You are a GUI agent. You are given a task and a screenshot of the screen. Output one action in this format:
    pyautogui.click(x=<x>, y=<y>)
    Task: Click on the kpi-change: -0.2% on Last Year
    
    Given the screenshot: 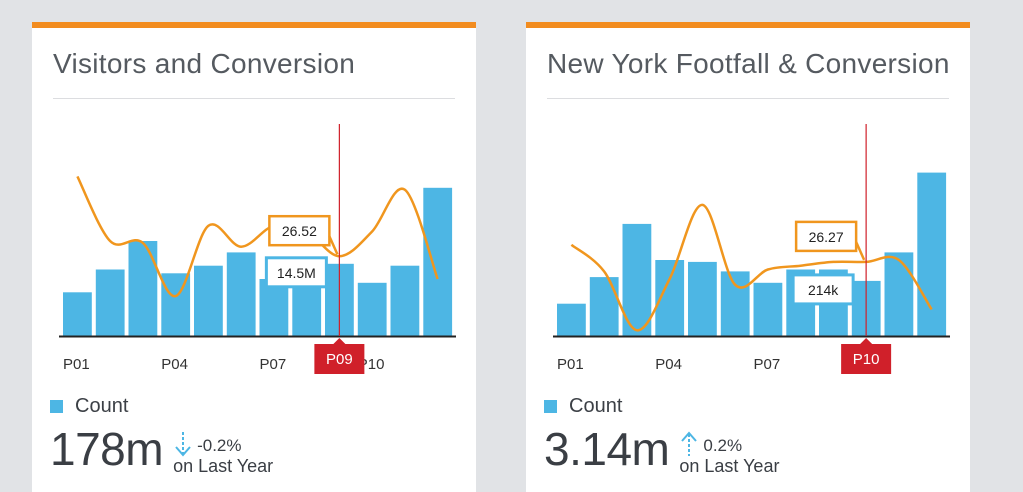 What is the action you would take?
    pyautogui.click(x=233, y=451)
    